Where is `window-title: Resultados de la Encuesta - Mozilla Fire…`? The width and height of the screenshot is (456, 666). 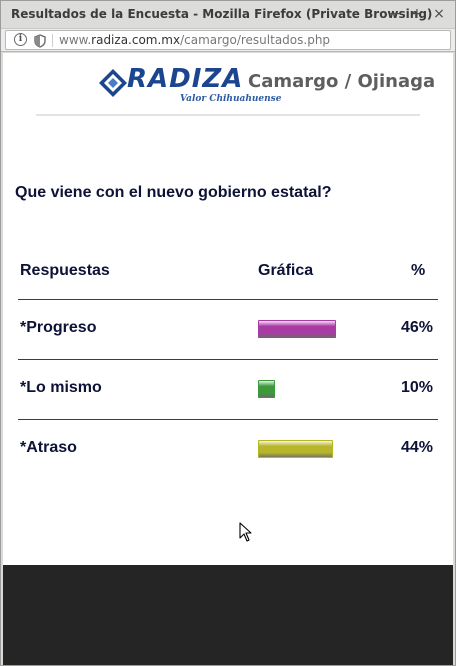 window-title: Resultados de la Encuesta - Mozilla Fire… is located at coordinates (222, 14).